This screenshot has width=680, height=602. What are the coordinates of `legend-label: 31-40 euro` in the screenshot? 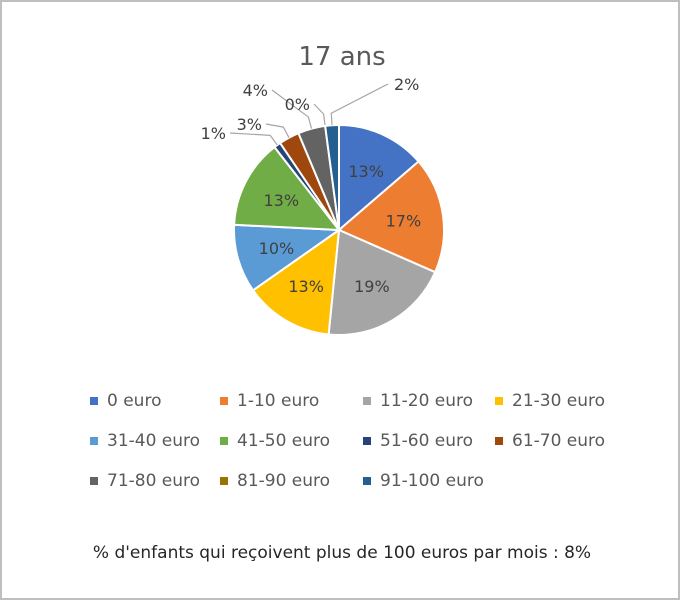 It's located at (154, 441).